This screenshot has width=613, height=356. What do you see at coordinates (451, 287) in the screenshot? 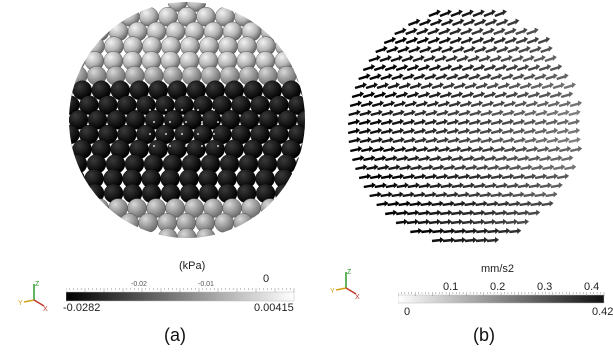
I see `colorbar-tick-label: 0.1` at bounding box center [451, 287].